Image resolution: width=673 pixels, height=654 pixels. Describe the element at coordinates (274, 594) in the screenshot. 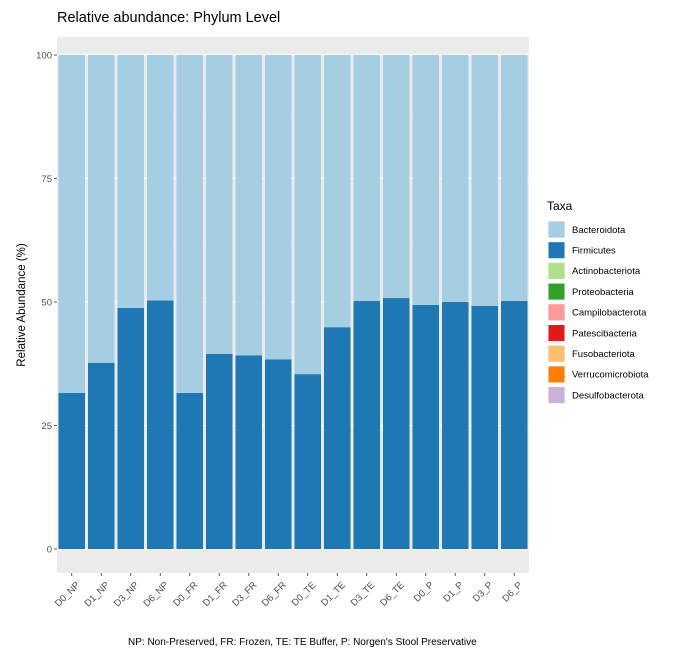

I see `x-tick-label: D6_FR` at that location.